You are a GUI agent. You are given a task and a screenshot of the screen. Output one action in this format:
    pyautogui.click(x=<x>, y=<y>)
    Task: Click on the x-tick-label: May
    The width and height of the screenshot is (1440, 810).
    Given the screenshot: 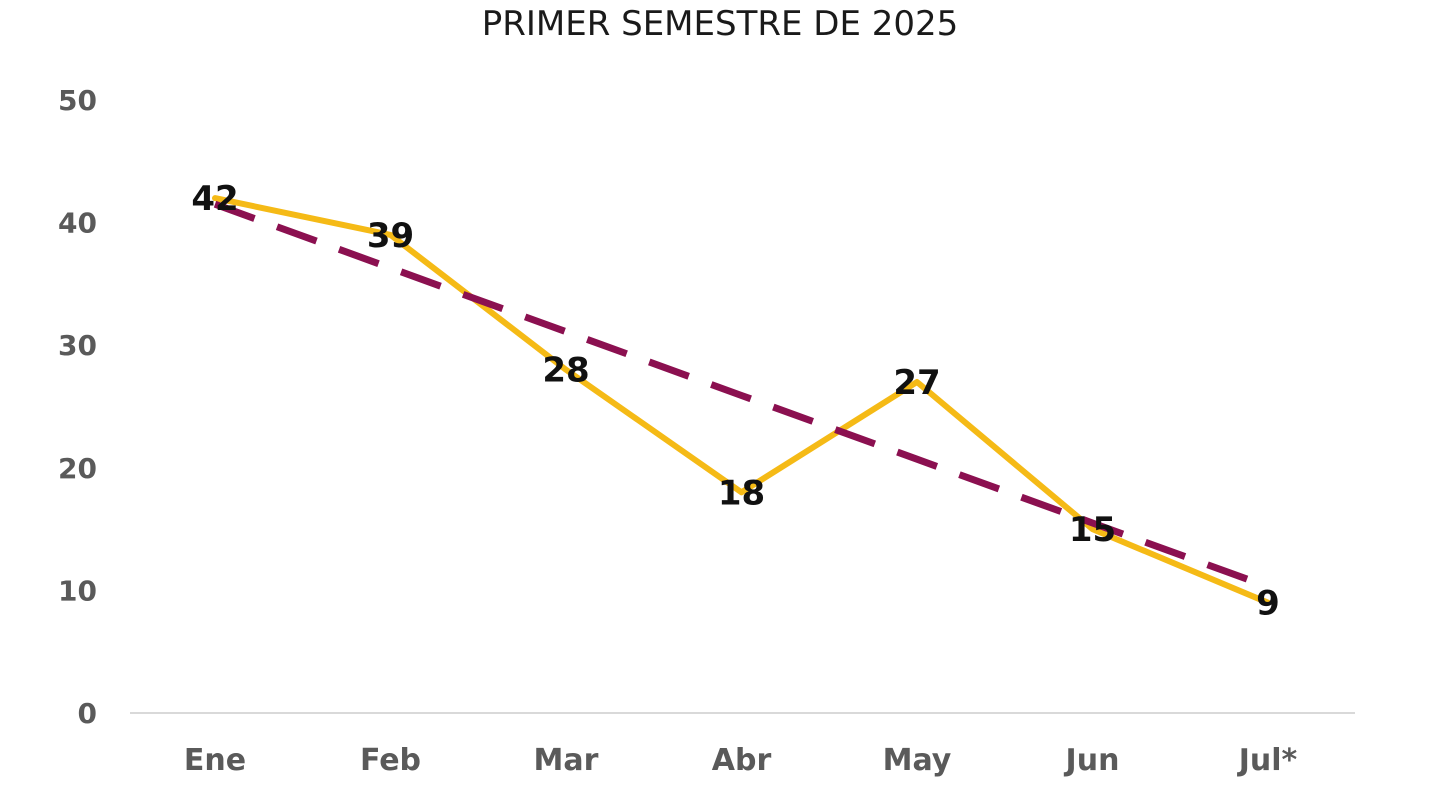 What is the action you would take?
    pyautogui.click(x=917, y=760)
    